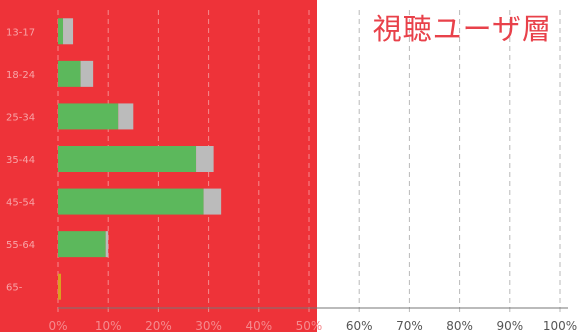  What do you see at coordinates (20, 117) in the screenshot?
I see `category-label: 25-34` at bounding box center [20, 117].